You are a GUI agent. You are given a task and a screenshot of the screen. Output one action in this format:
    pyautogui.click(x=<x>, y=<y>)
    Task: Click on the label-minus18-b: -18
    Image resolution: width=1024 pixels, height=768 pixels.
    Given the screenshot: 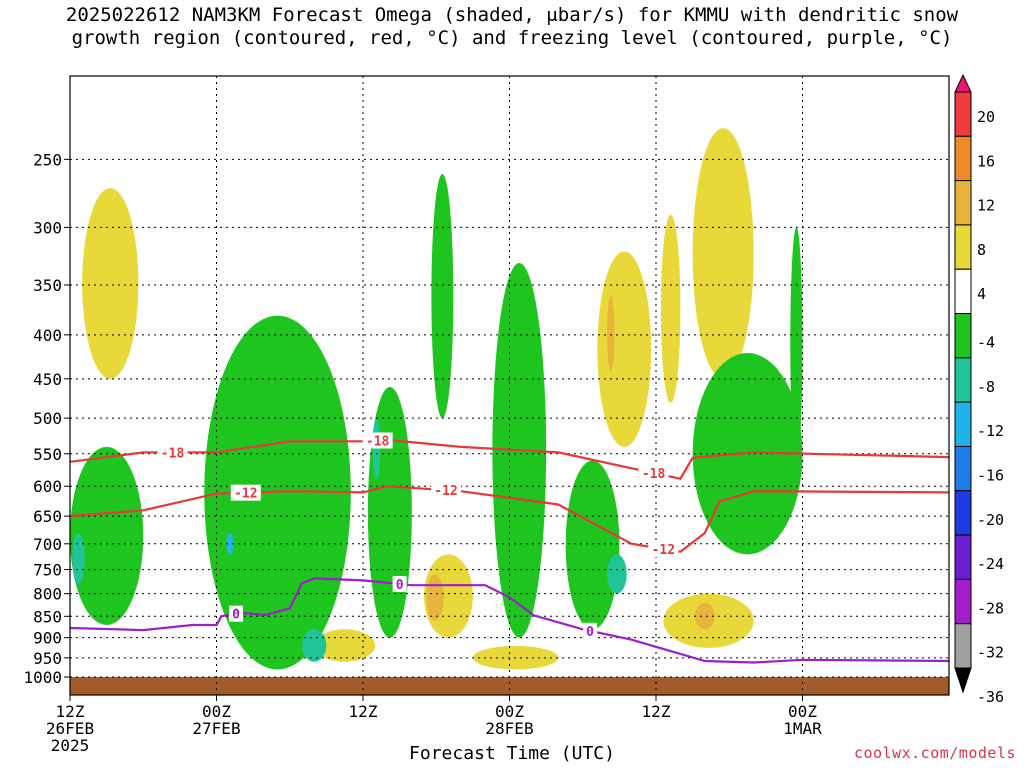 What is the action you would take?
    pyautogui.click(x=378, y=441)
    